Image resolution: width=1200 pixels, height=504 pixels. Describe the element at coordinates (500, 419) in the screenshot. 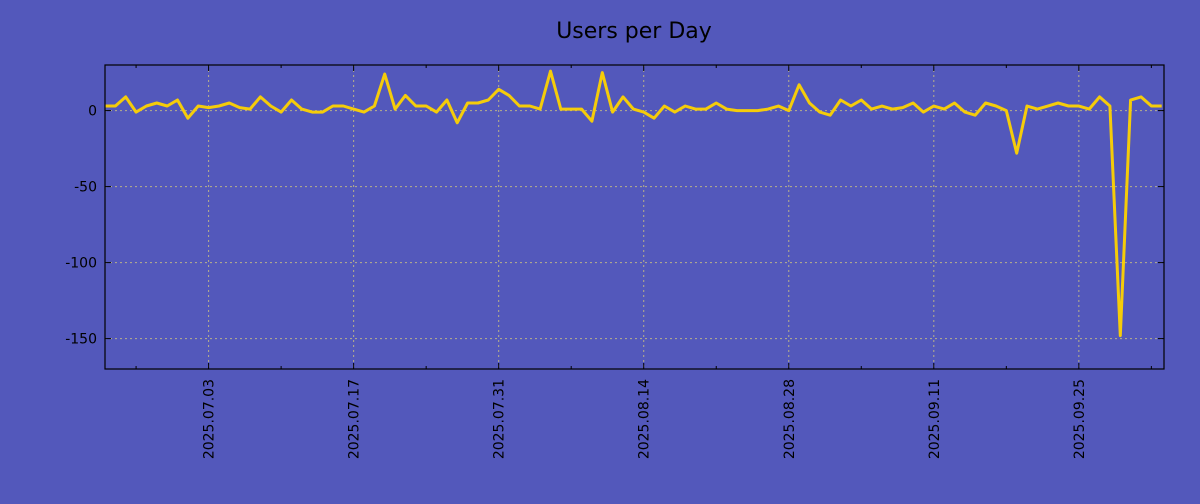

I see `x-tick-label: 2025.07.31` at that location.